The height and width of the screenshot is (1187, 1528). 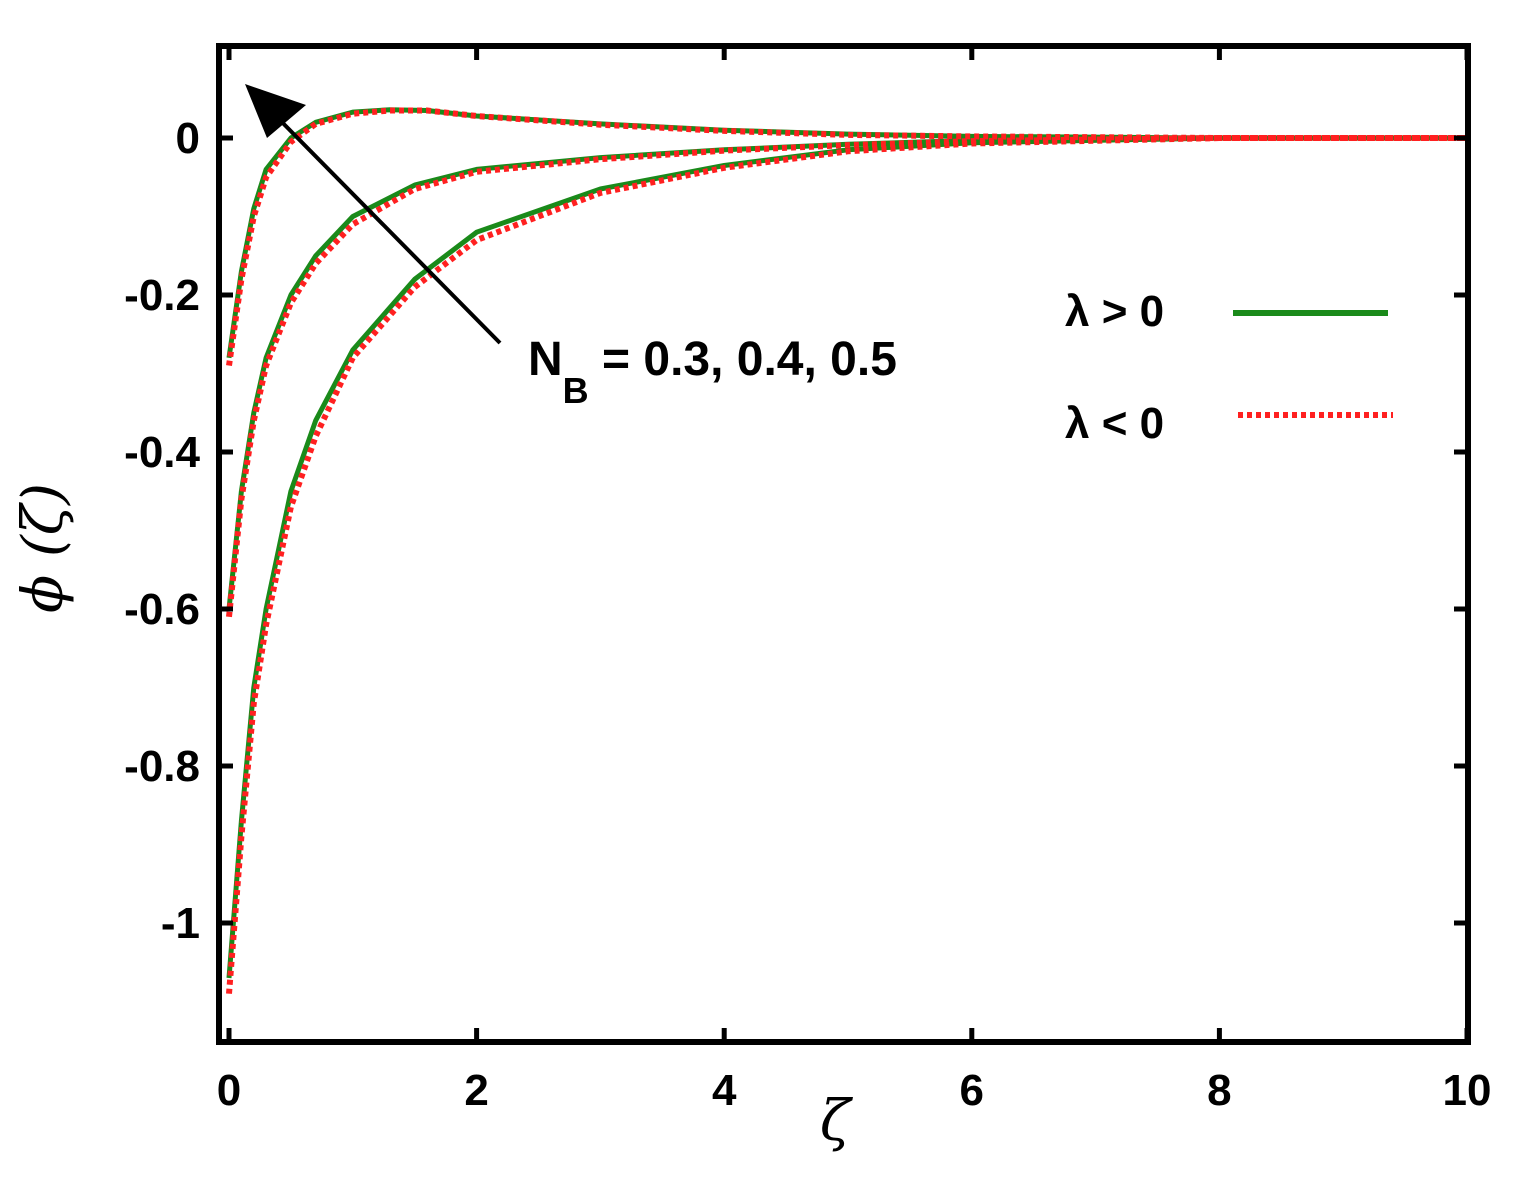 I want to click on x-tick-label: 0, so click(x=229, y=1090).